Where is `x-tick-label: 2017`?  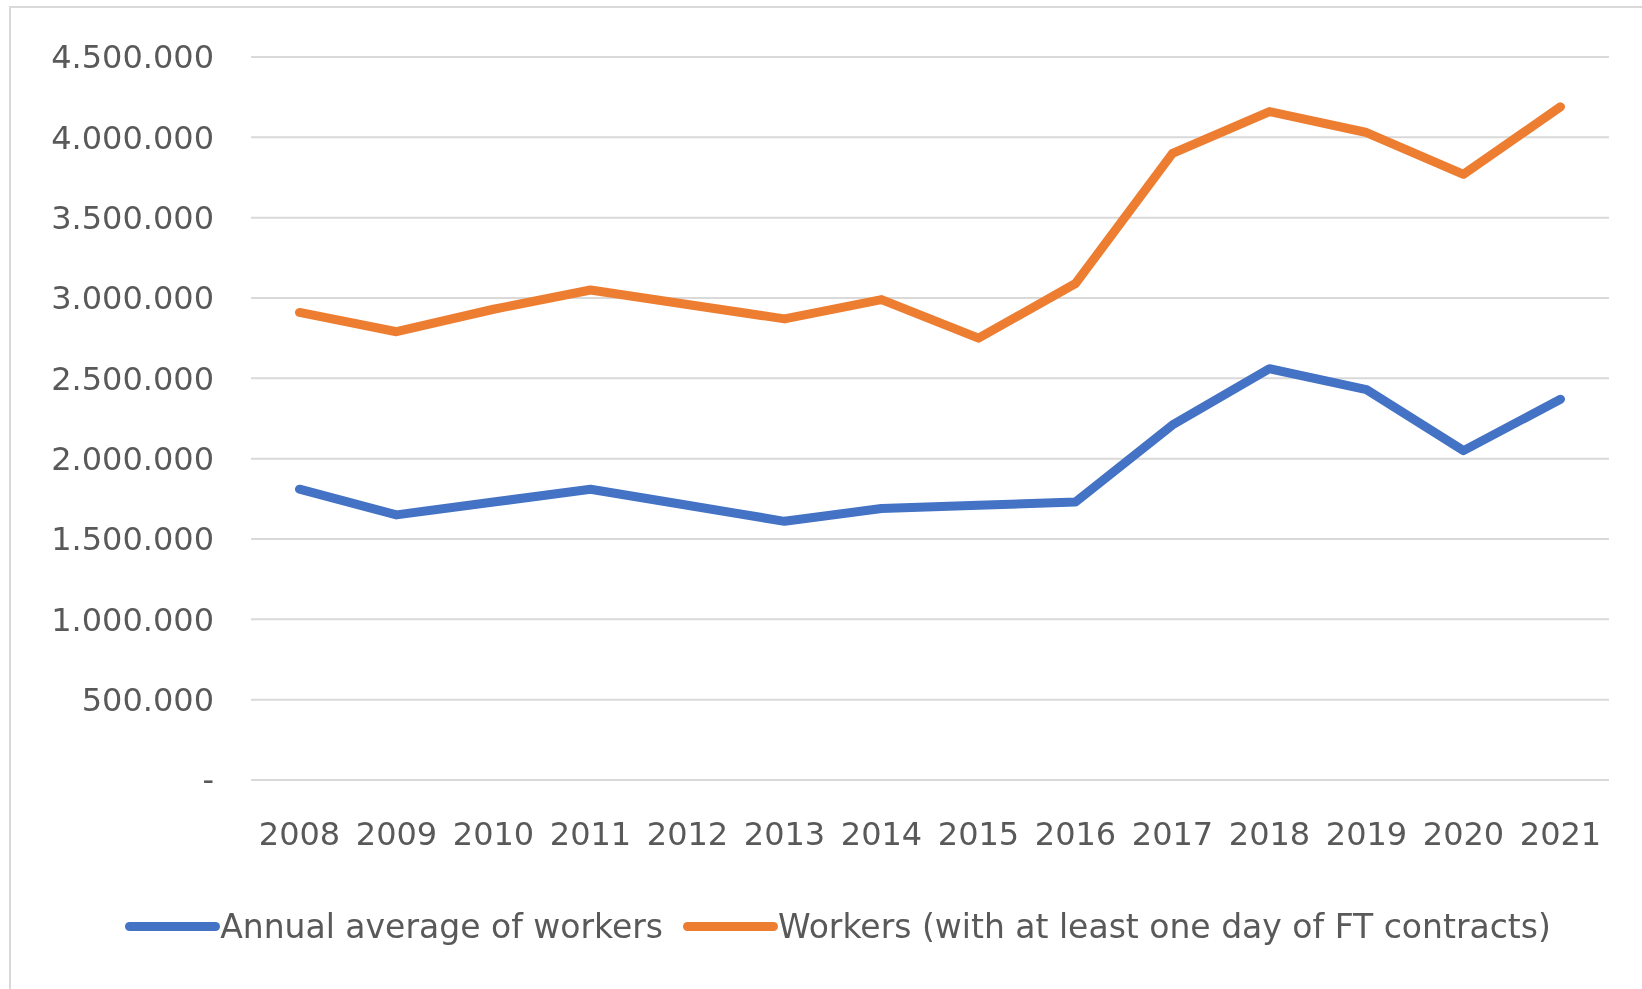
x-tick-label: 2017 is located at coordinates (1172, 833).